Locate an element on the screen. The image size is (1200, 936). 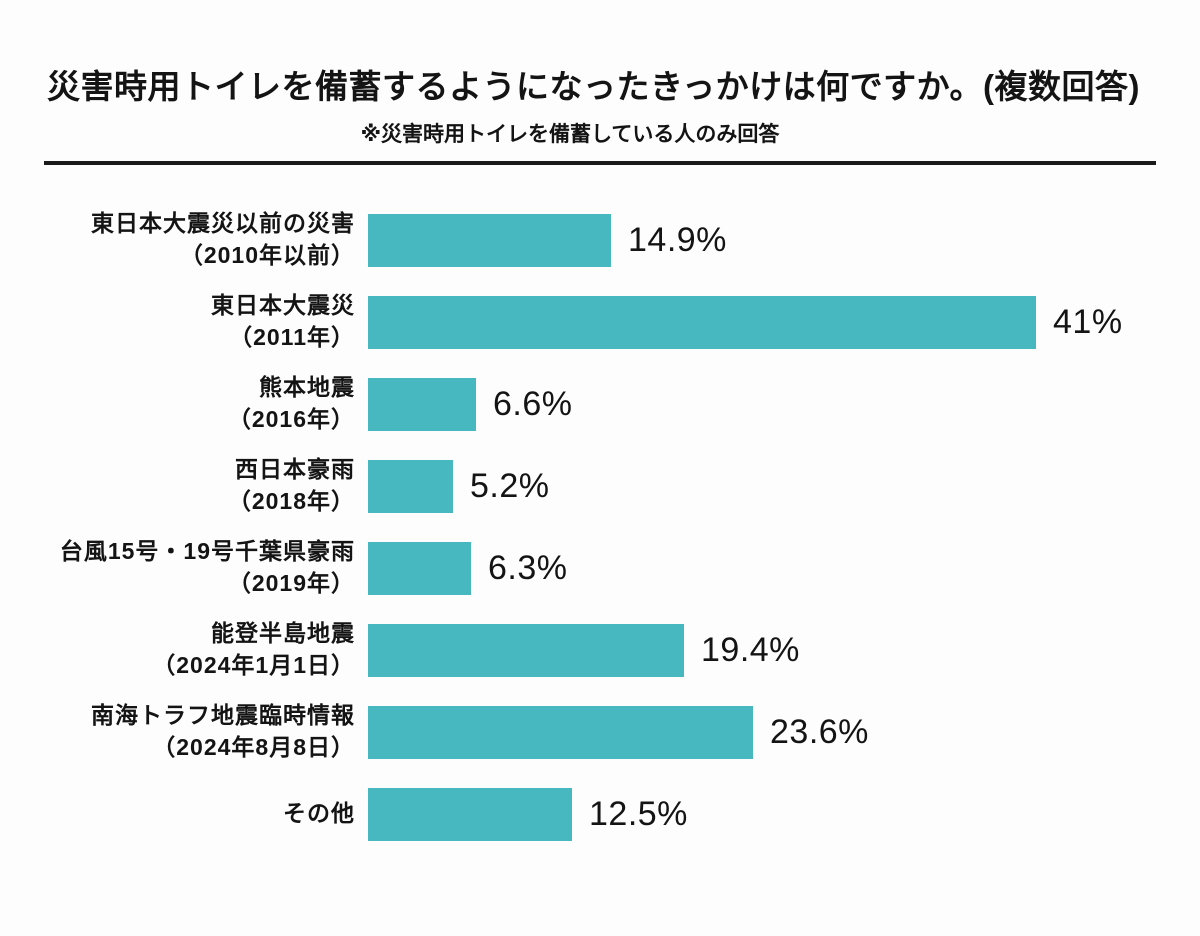
category-period: （2011年） is located at coordinates (292, 337).